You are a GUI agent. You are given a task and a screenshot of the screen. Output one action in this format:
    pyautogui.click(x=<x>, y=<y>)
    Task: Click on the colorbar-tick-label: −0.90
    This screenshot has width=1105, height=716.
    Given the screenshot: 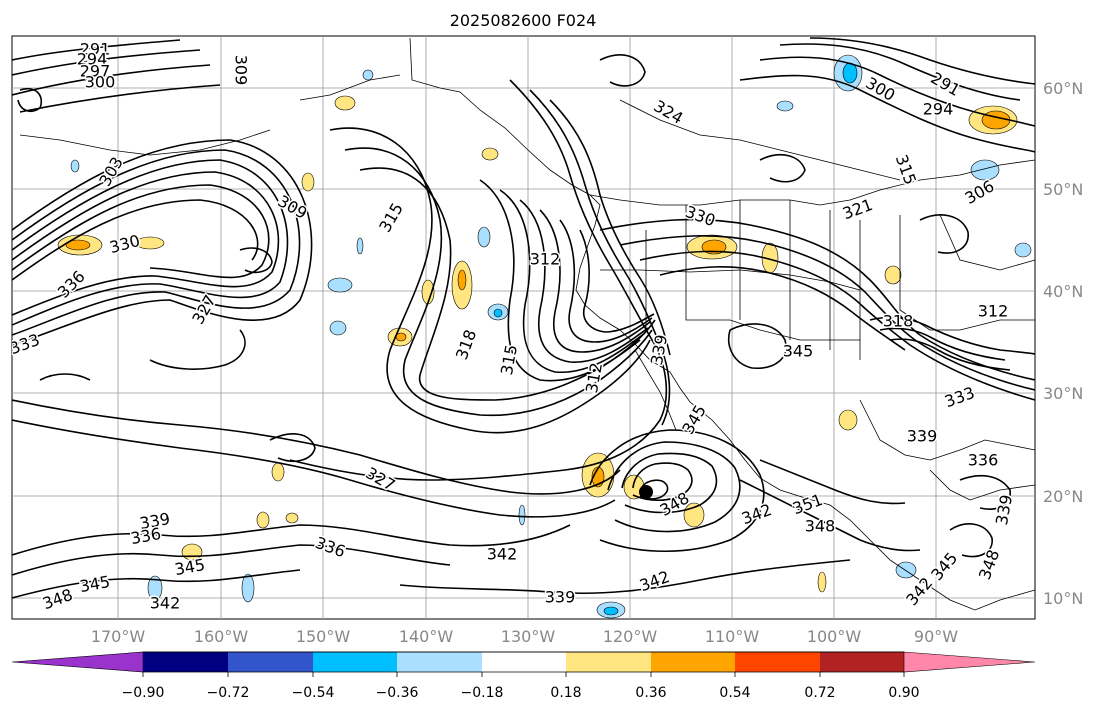 What is the action you would take?
    pyautogui.click(x=143, y=693)
    